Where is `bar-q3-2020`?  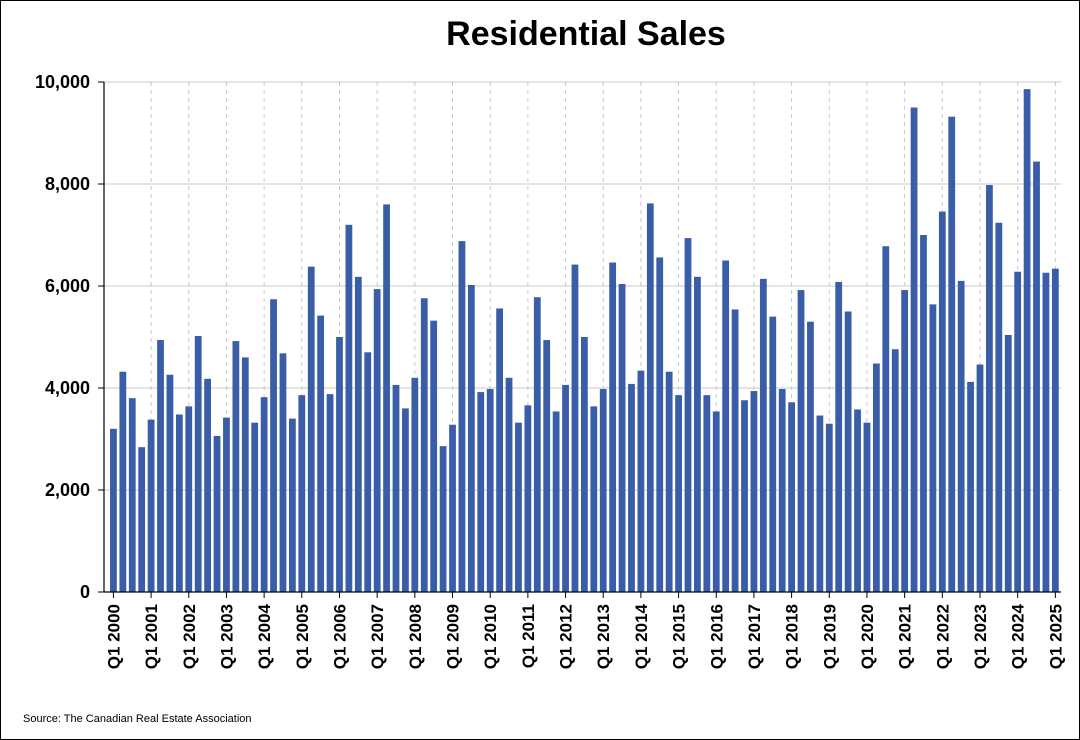 bar-q3-2020 is located at coordinates (886, 419).